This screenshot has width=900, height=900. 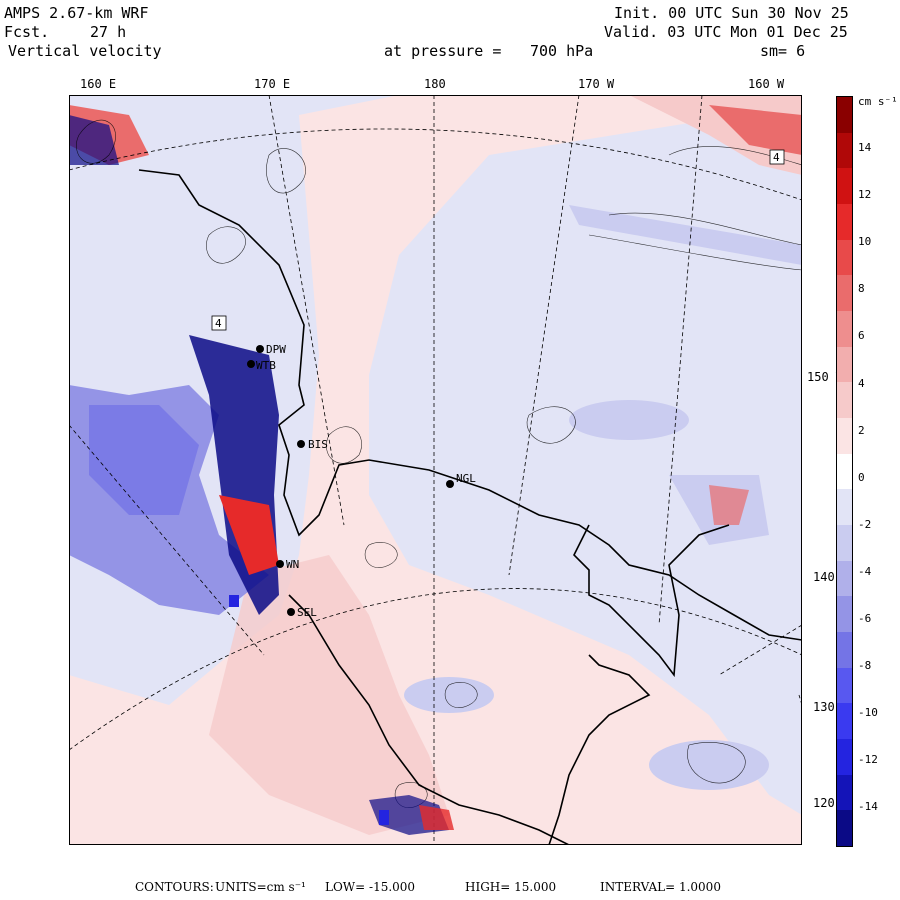 I want to click on colorbar-tick-label: 6, so click(x=861, y=336).